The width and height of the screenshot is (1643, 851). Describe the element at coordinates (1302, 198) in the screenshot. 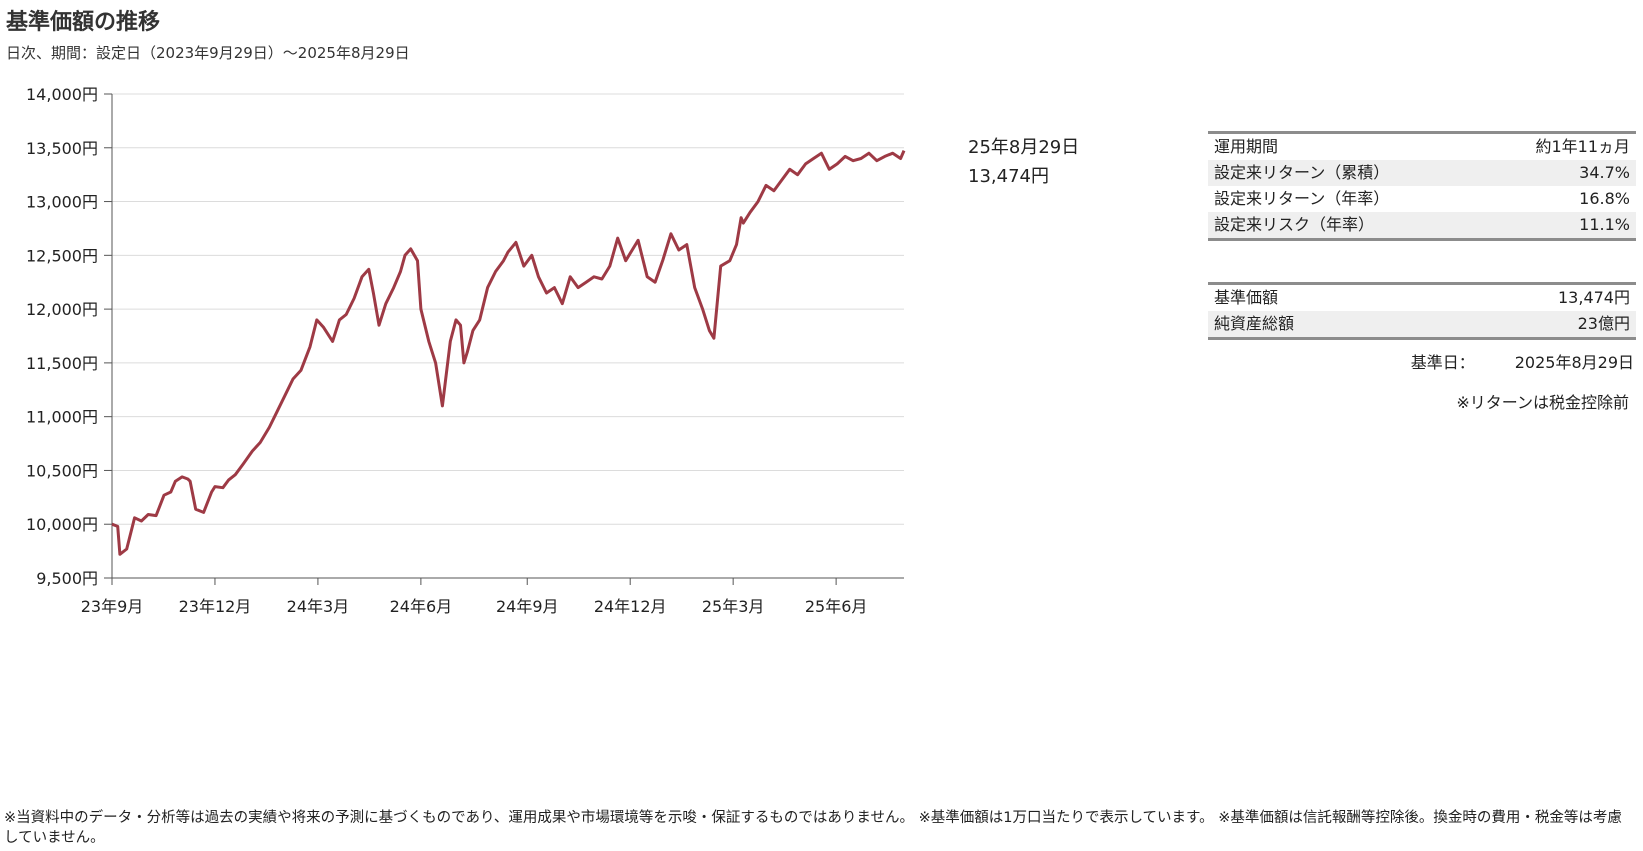

I see `row-label: 設定来リターン（年率）` at that location.